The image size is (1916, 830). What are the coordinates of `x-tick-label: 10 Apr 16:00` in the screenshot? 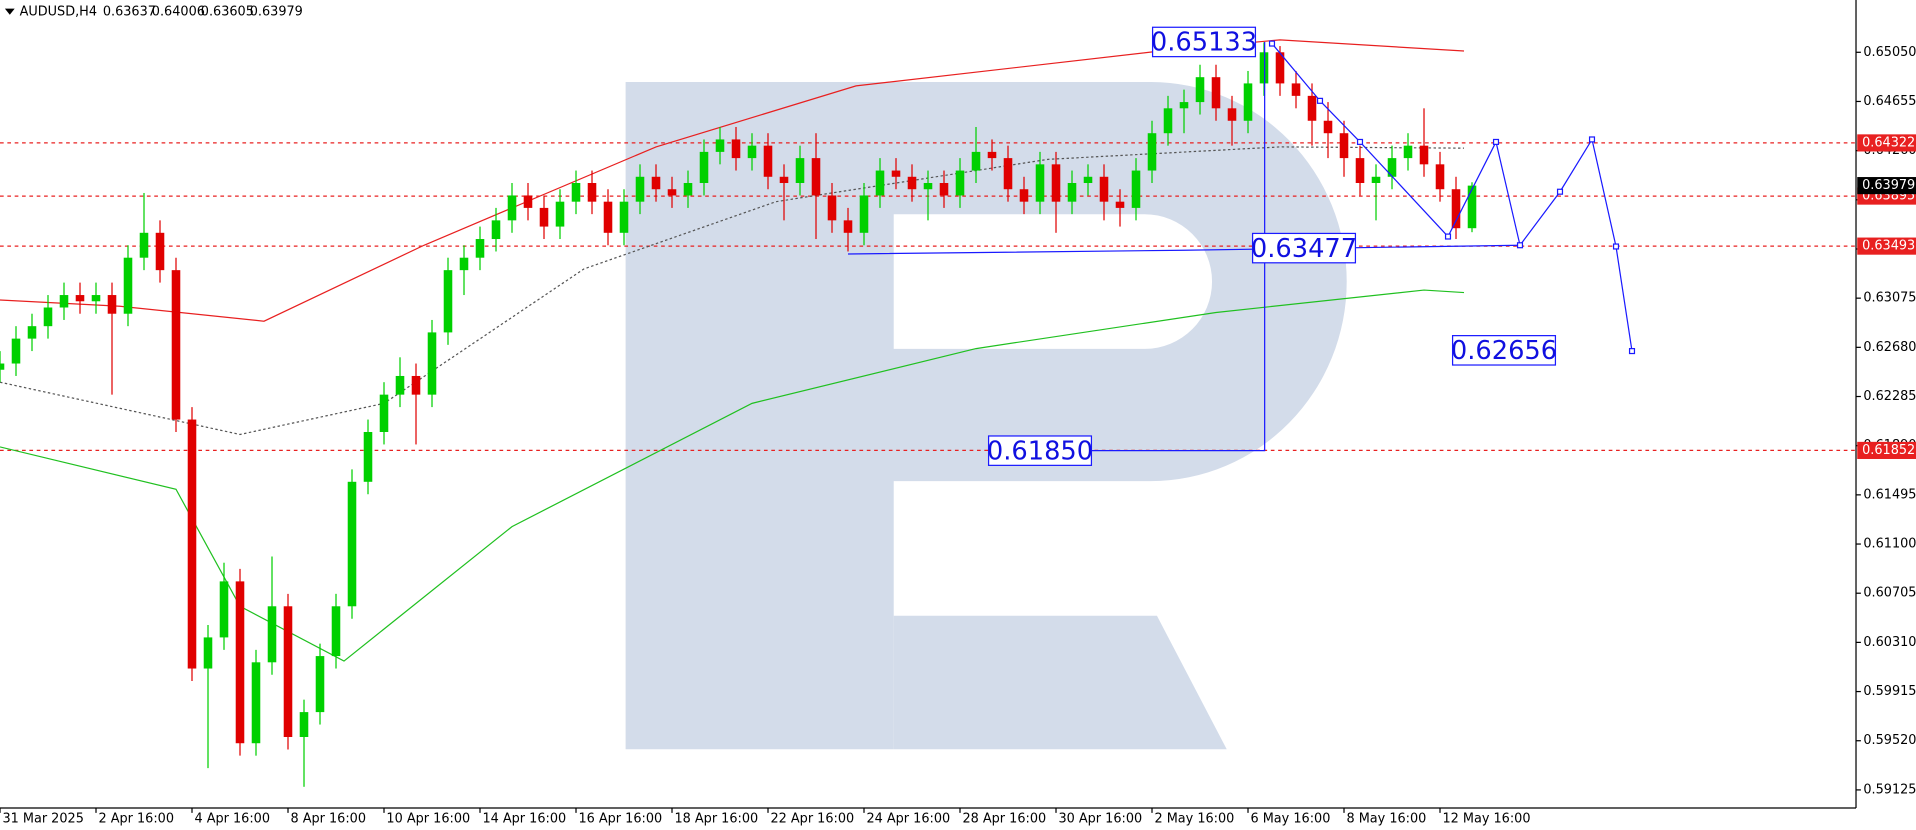 It's located at (428, 818).